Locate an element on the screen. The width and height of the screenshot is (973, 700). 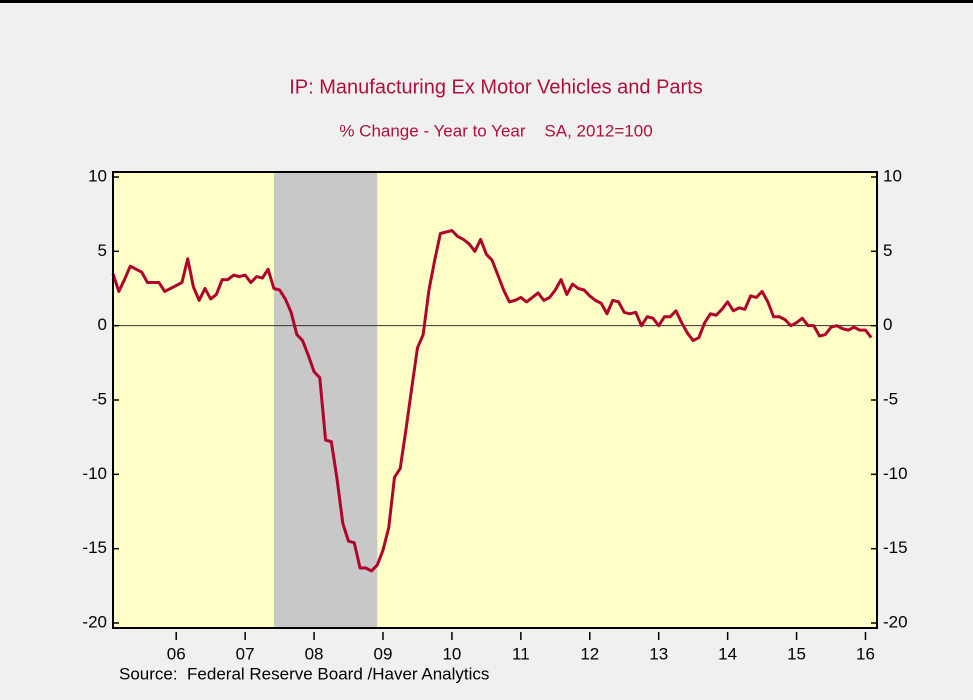
y-tick-label: -5 is located at coordinates (99, 398).